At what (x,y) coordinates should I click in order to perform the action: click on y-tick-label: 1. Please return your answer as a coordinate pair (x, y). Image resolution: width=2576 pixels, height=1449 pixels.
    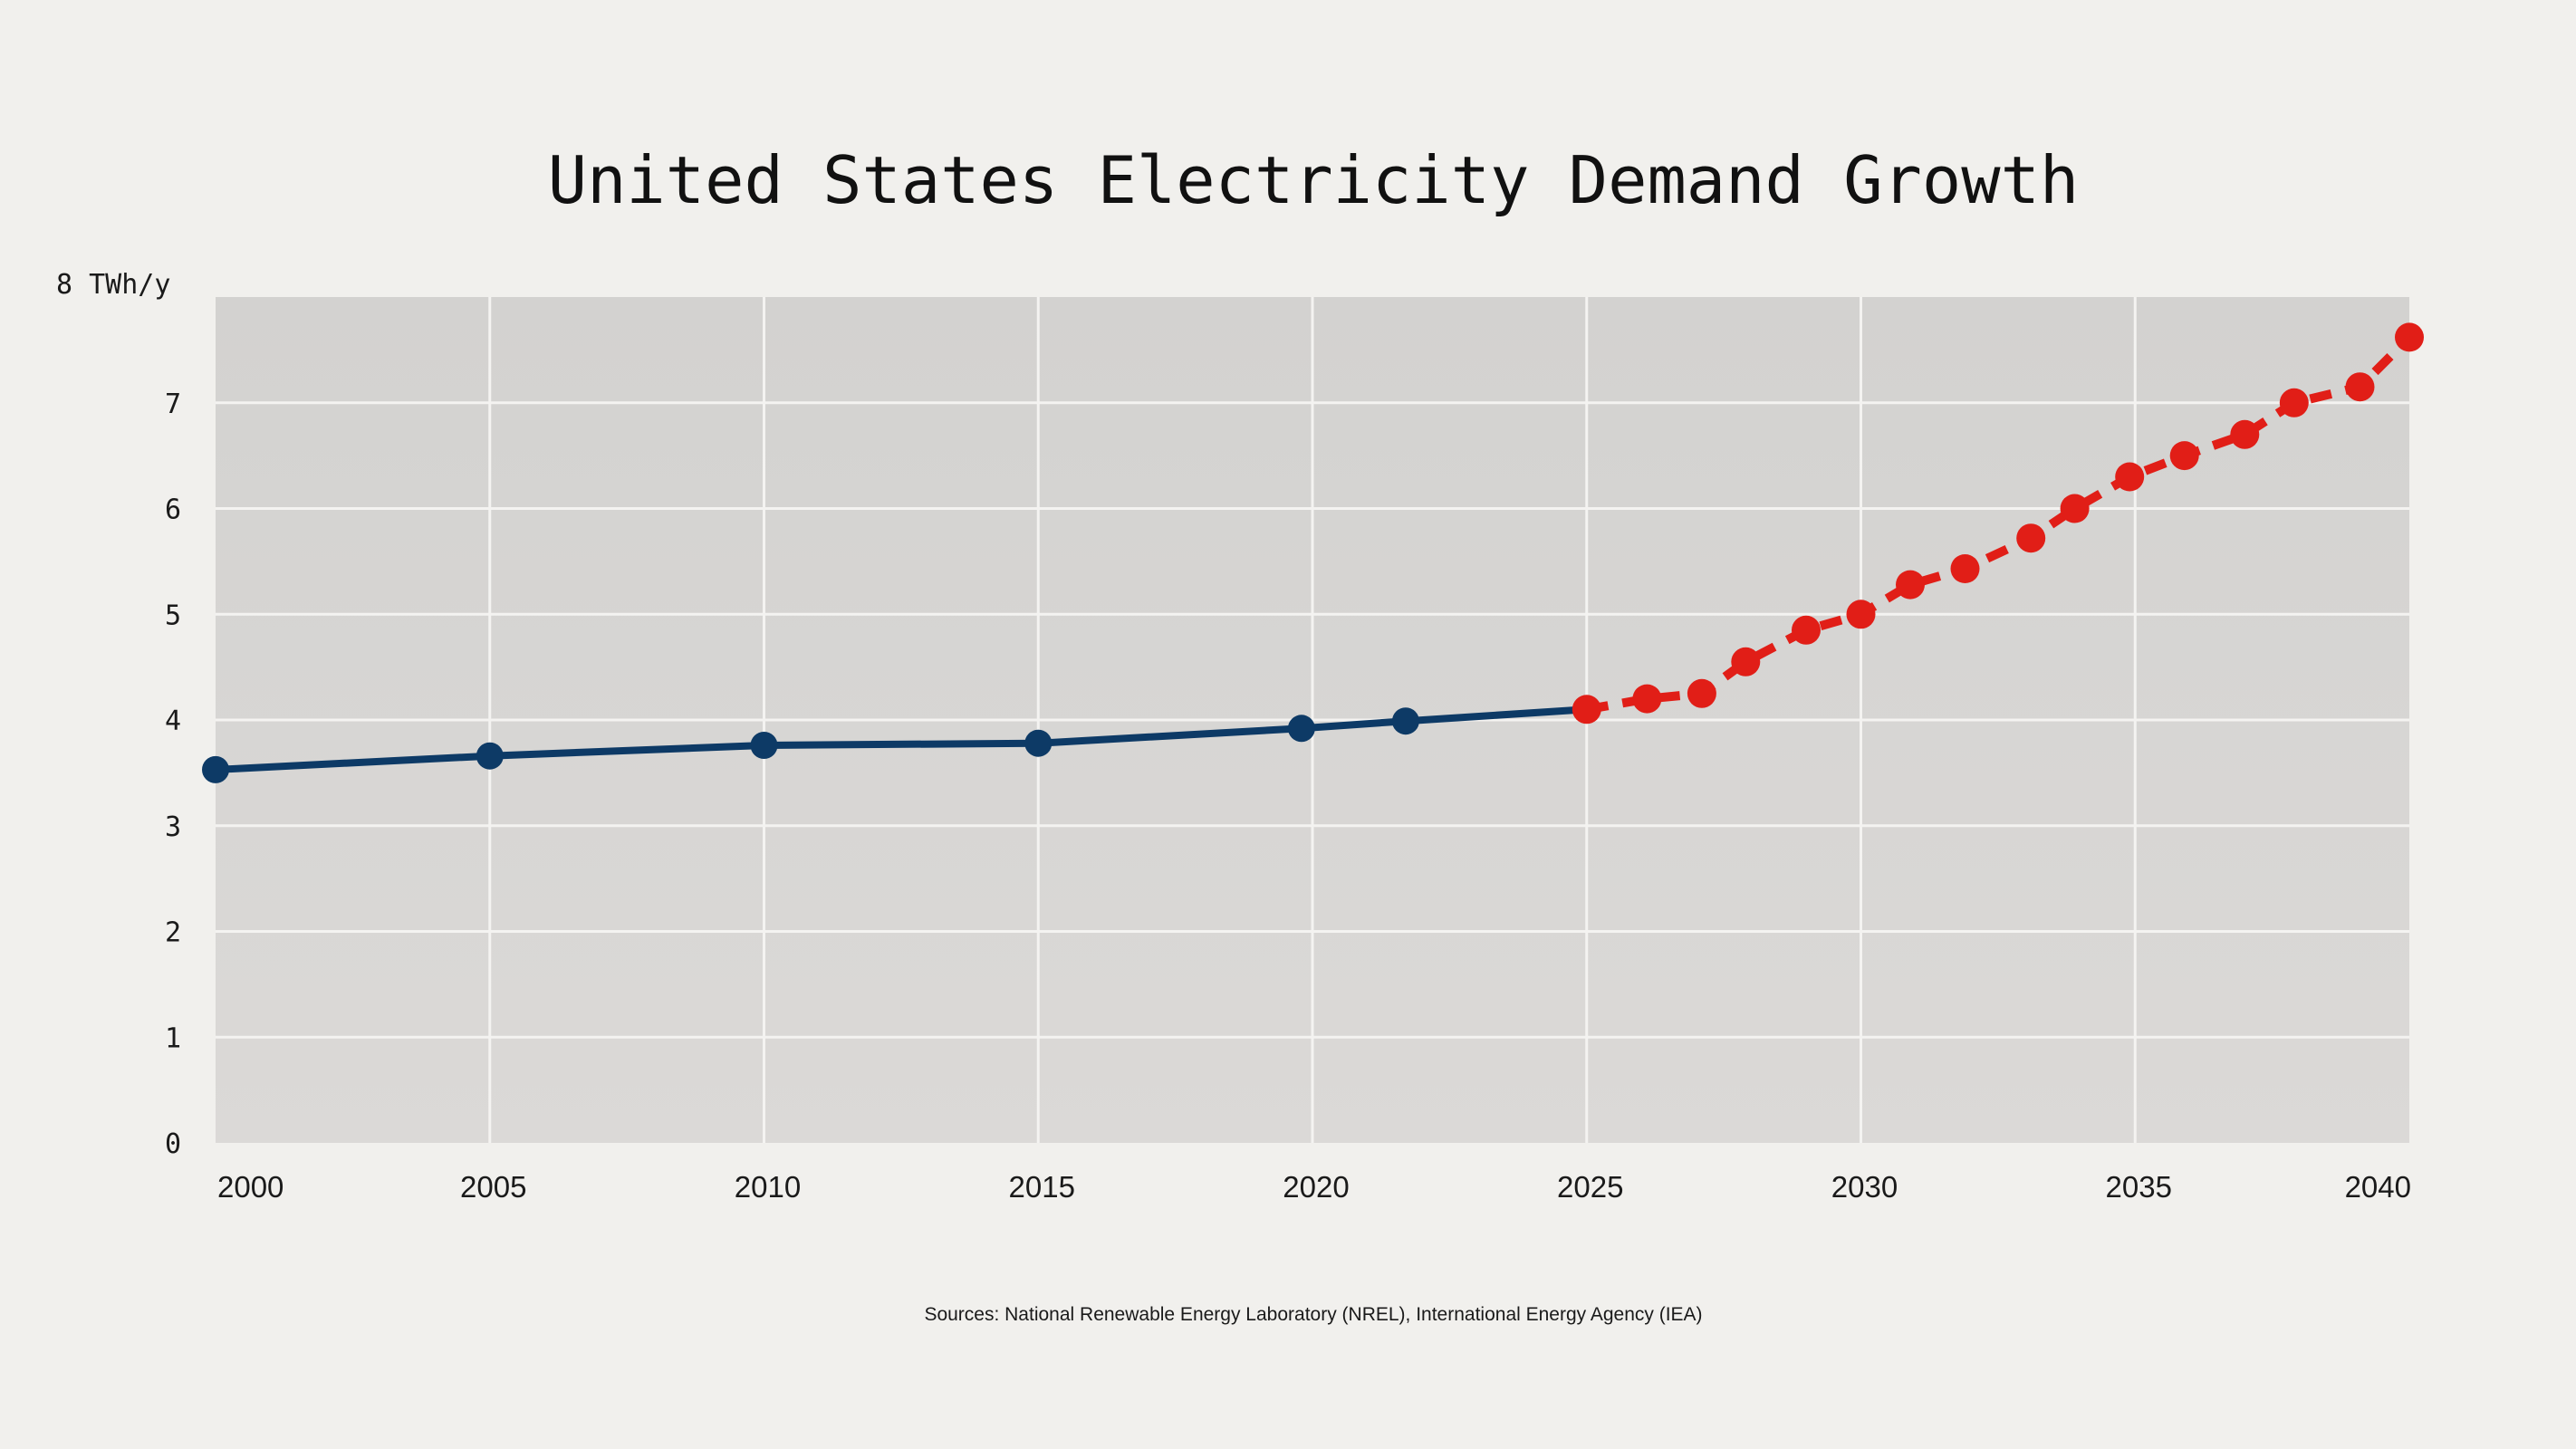
    Looking at the image, I should click on (173, 1038).